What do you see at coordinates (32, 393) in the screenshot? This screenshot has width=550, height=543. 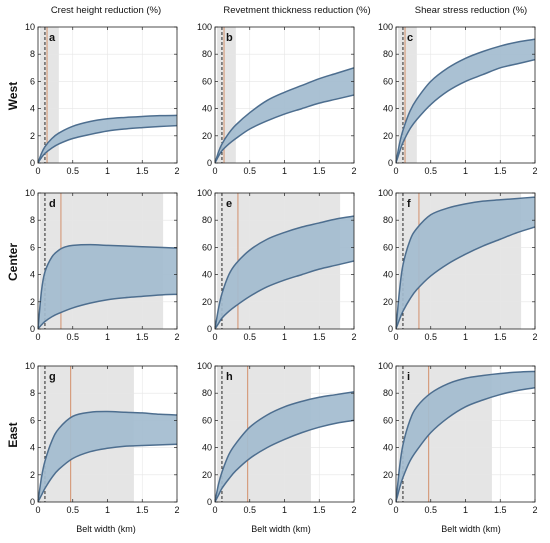 I see `y-tick-label: 8` at bounding box center [32, 393].